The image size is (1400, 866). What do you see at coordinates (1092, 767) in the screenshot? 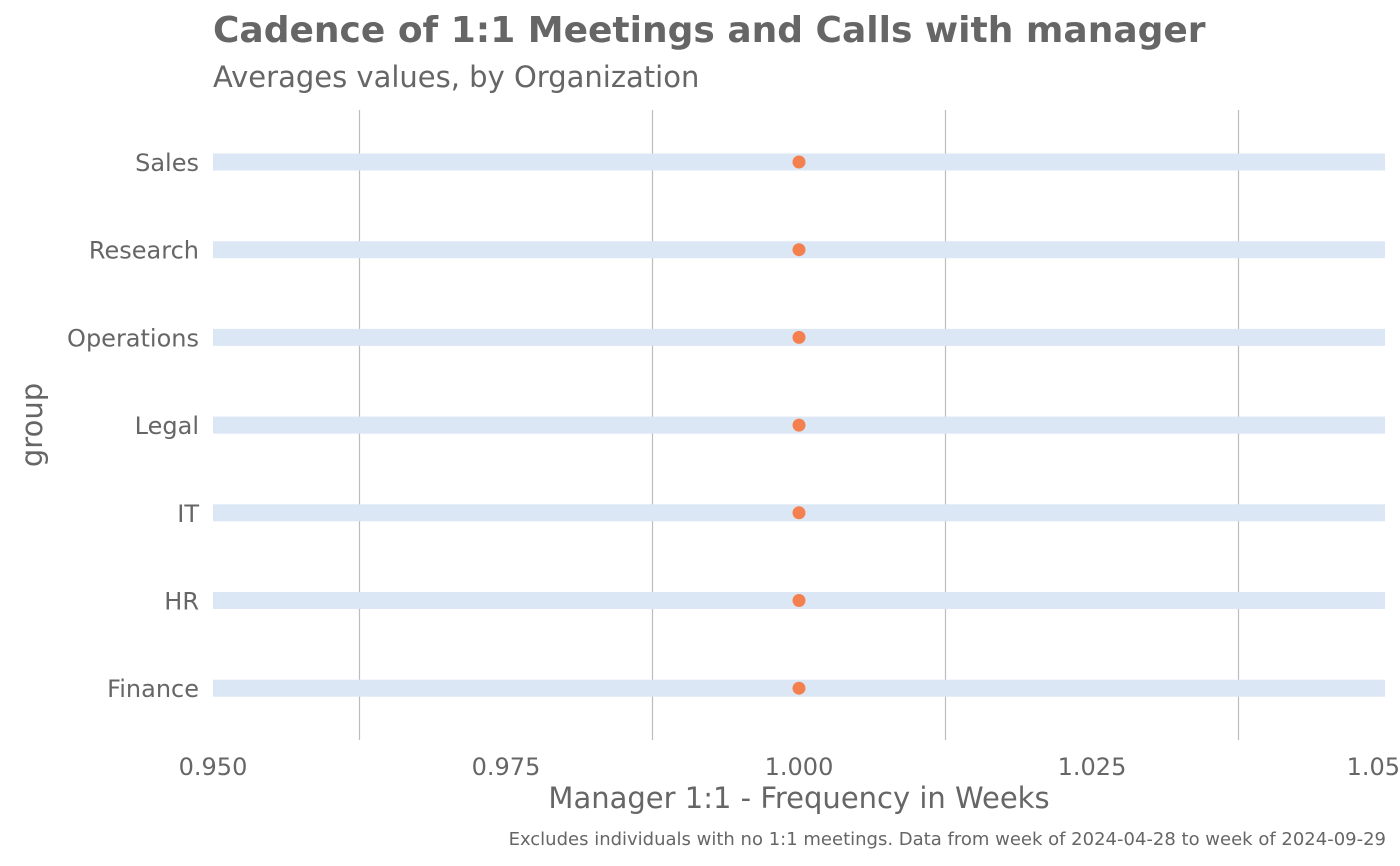
I see `x-tick-label: 1.025` at bounding box center [1092, 767].